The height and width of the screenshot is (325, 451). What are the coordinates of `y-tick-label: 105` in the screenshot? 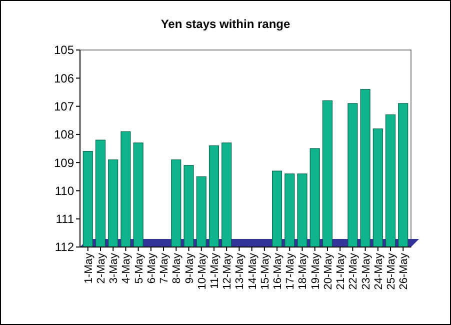 It's located at (64, 50).